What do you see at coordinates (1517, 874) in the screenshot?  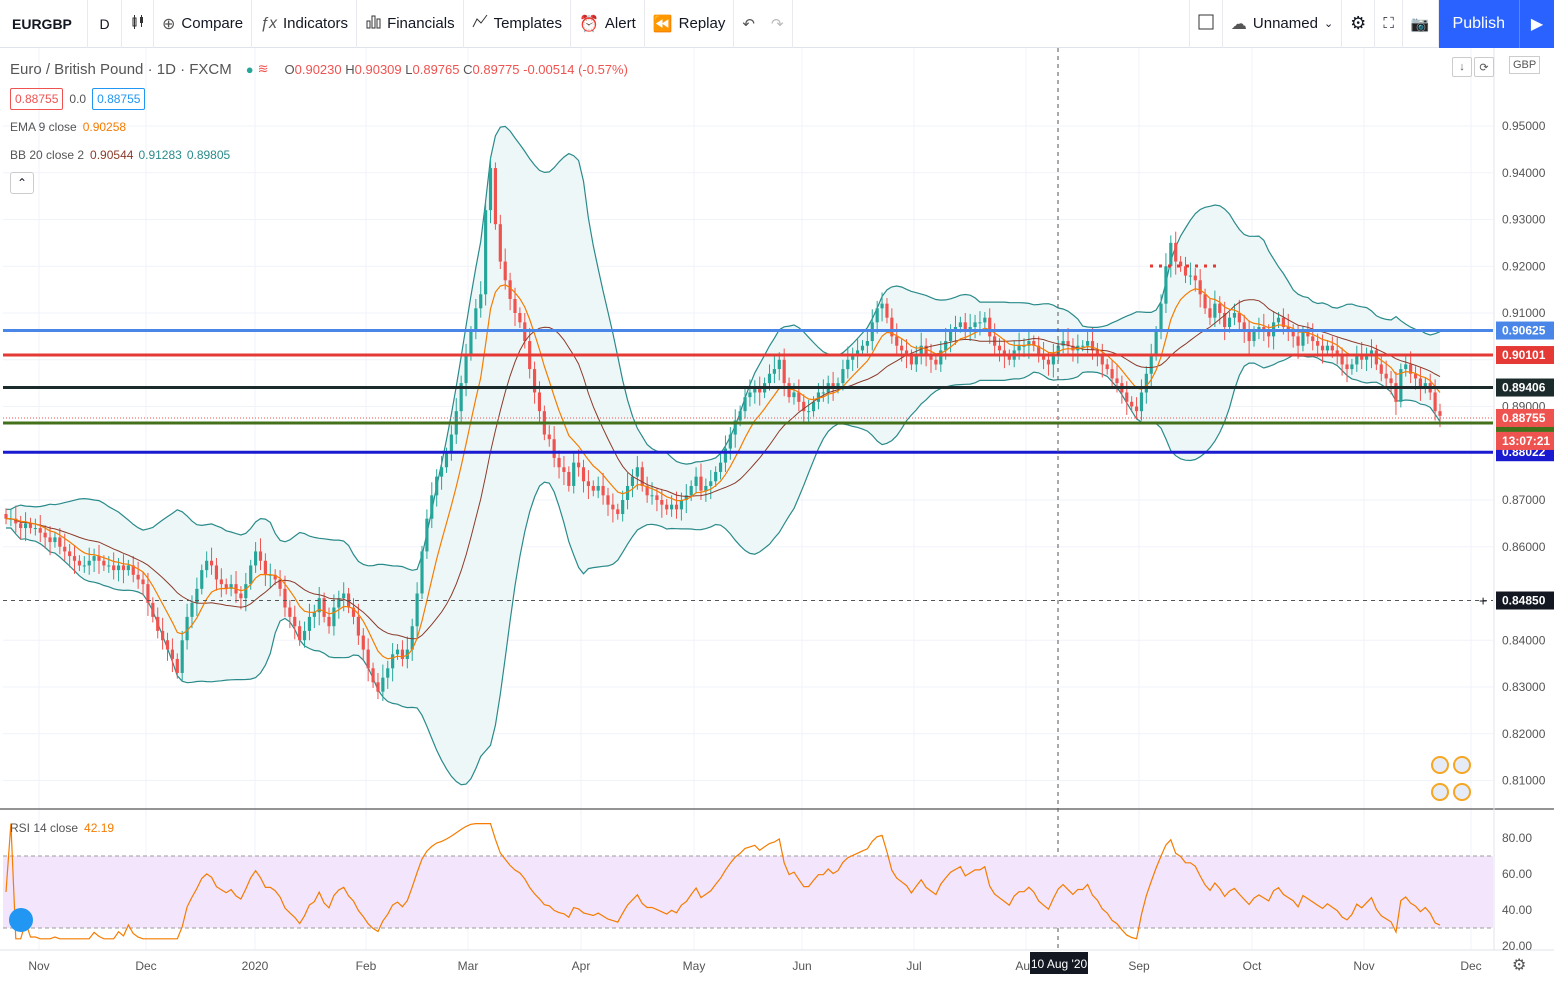 I see `rsi-tick-label: 60.00` at bounding box center [1517, 874].